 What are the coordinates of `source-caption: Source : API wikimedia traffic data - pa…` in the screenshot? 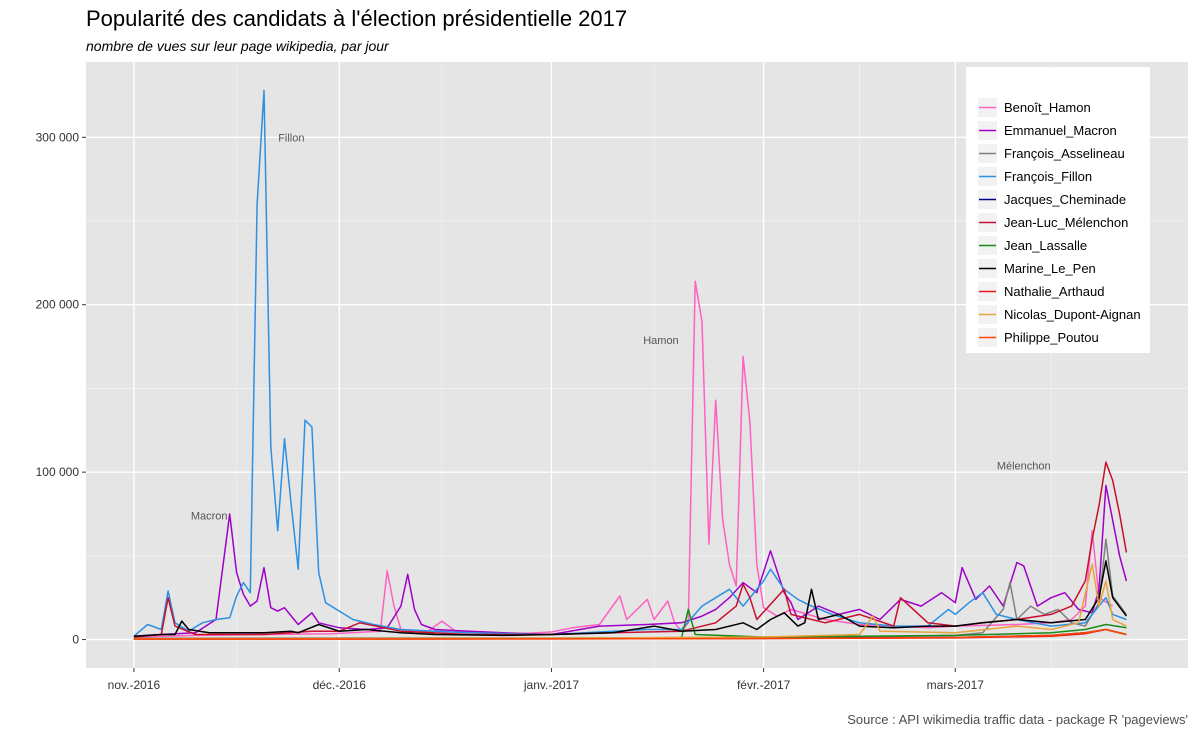 It's located at (1017, 719).